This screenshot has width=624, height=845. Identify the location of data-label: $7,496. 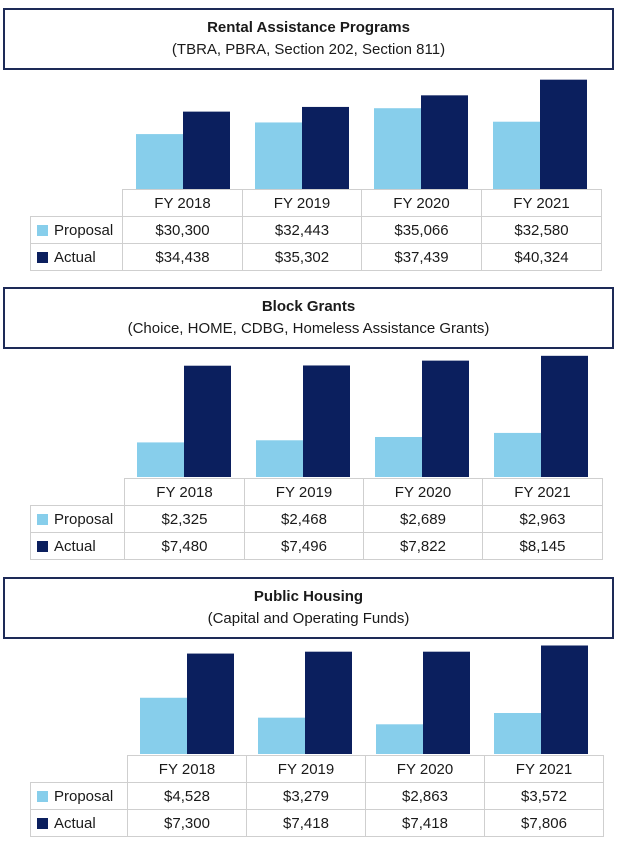
(304, 546).